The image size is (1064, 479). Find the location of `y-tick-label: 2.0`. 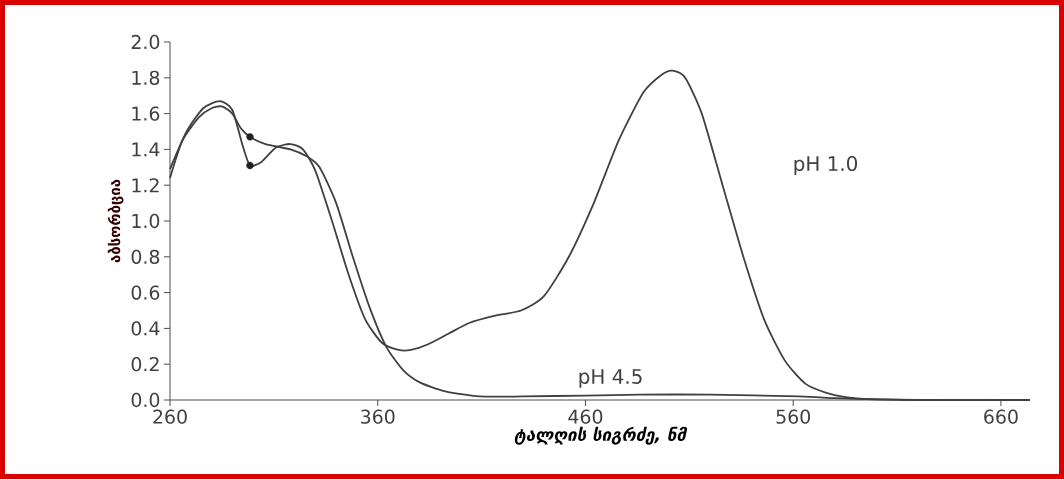

y-tick-label: 2.0 is located at coordinates (145, 42).